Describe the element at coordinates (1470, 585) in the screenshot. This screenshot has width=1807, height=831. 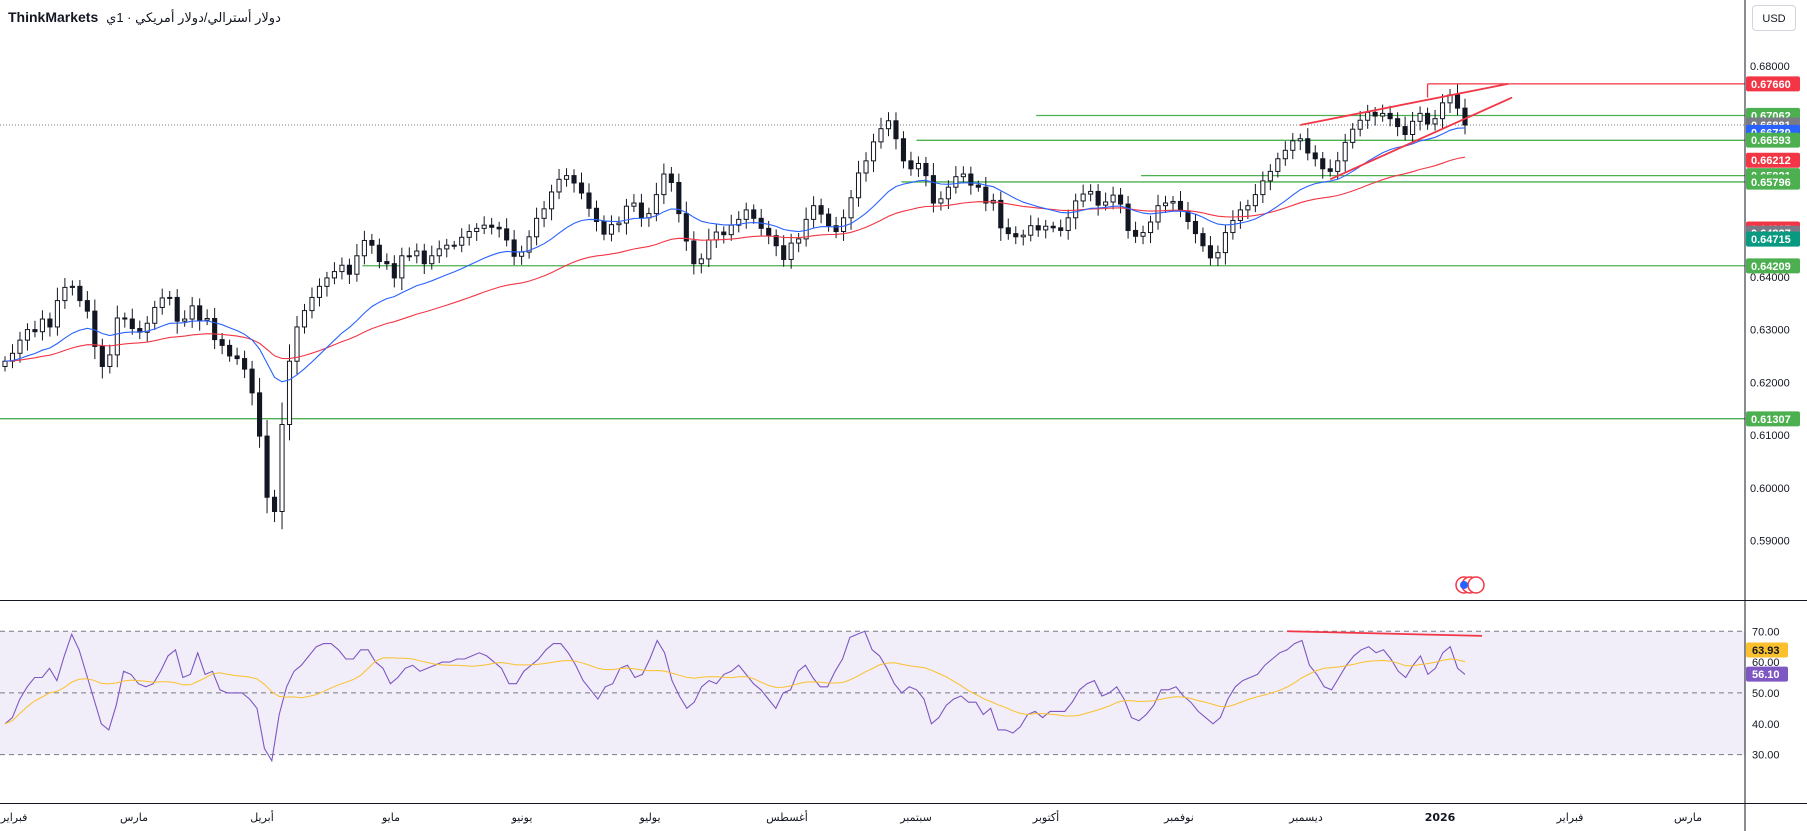
I see `event-icons` at that location.